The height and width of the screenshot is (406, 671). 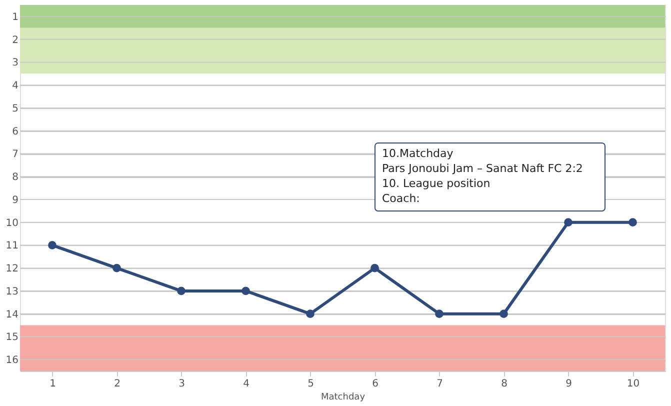 What do you see at coordinates (311, 384) in the screenshot?
I see `x-tick-label: 5` at bounding box center [311, 384].